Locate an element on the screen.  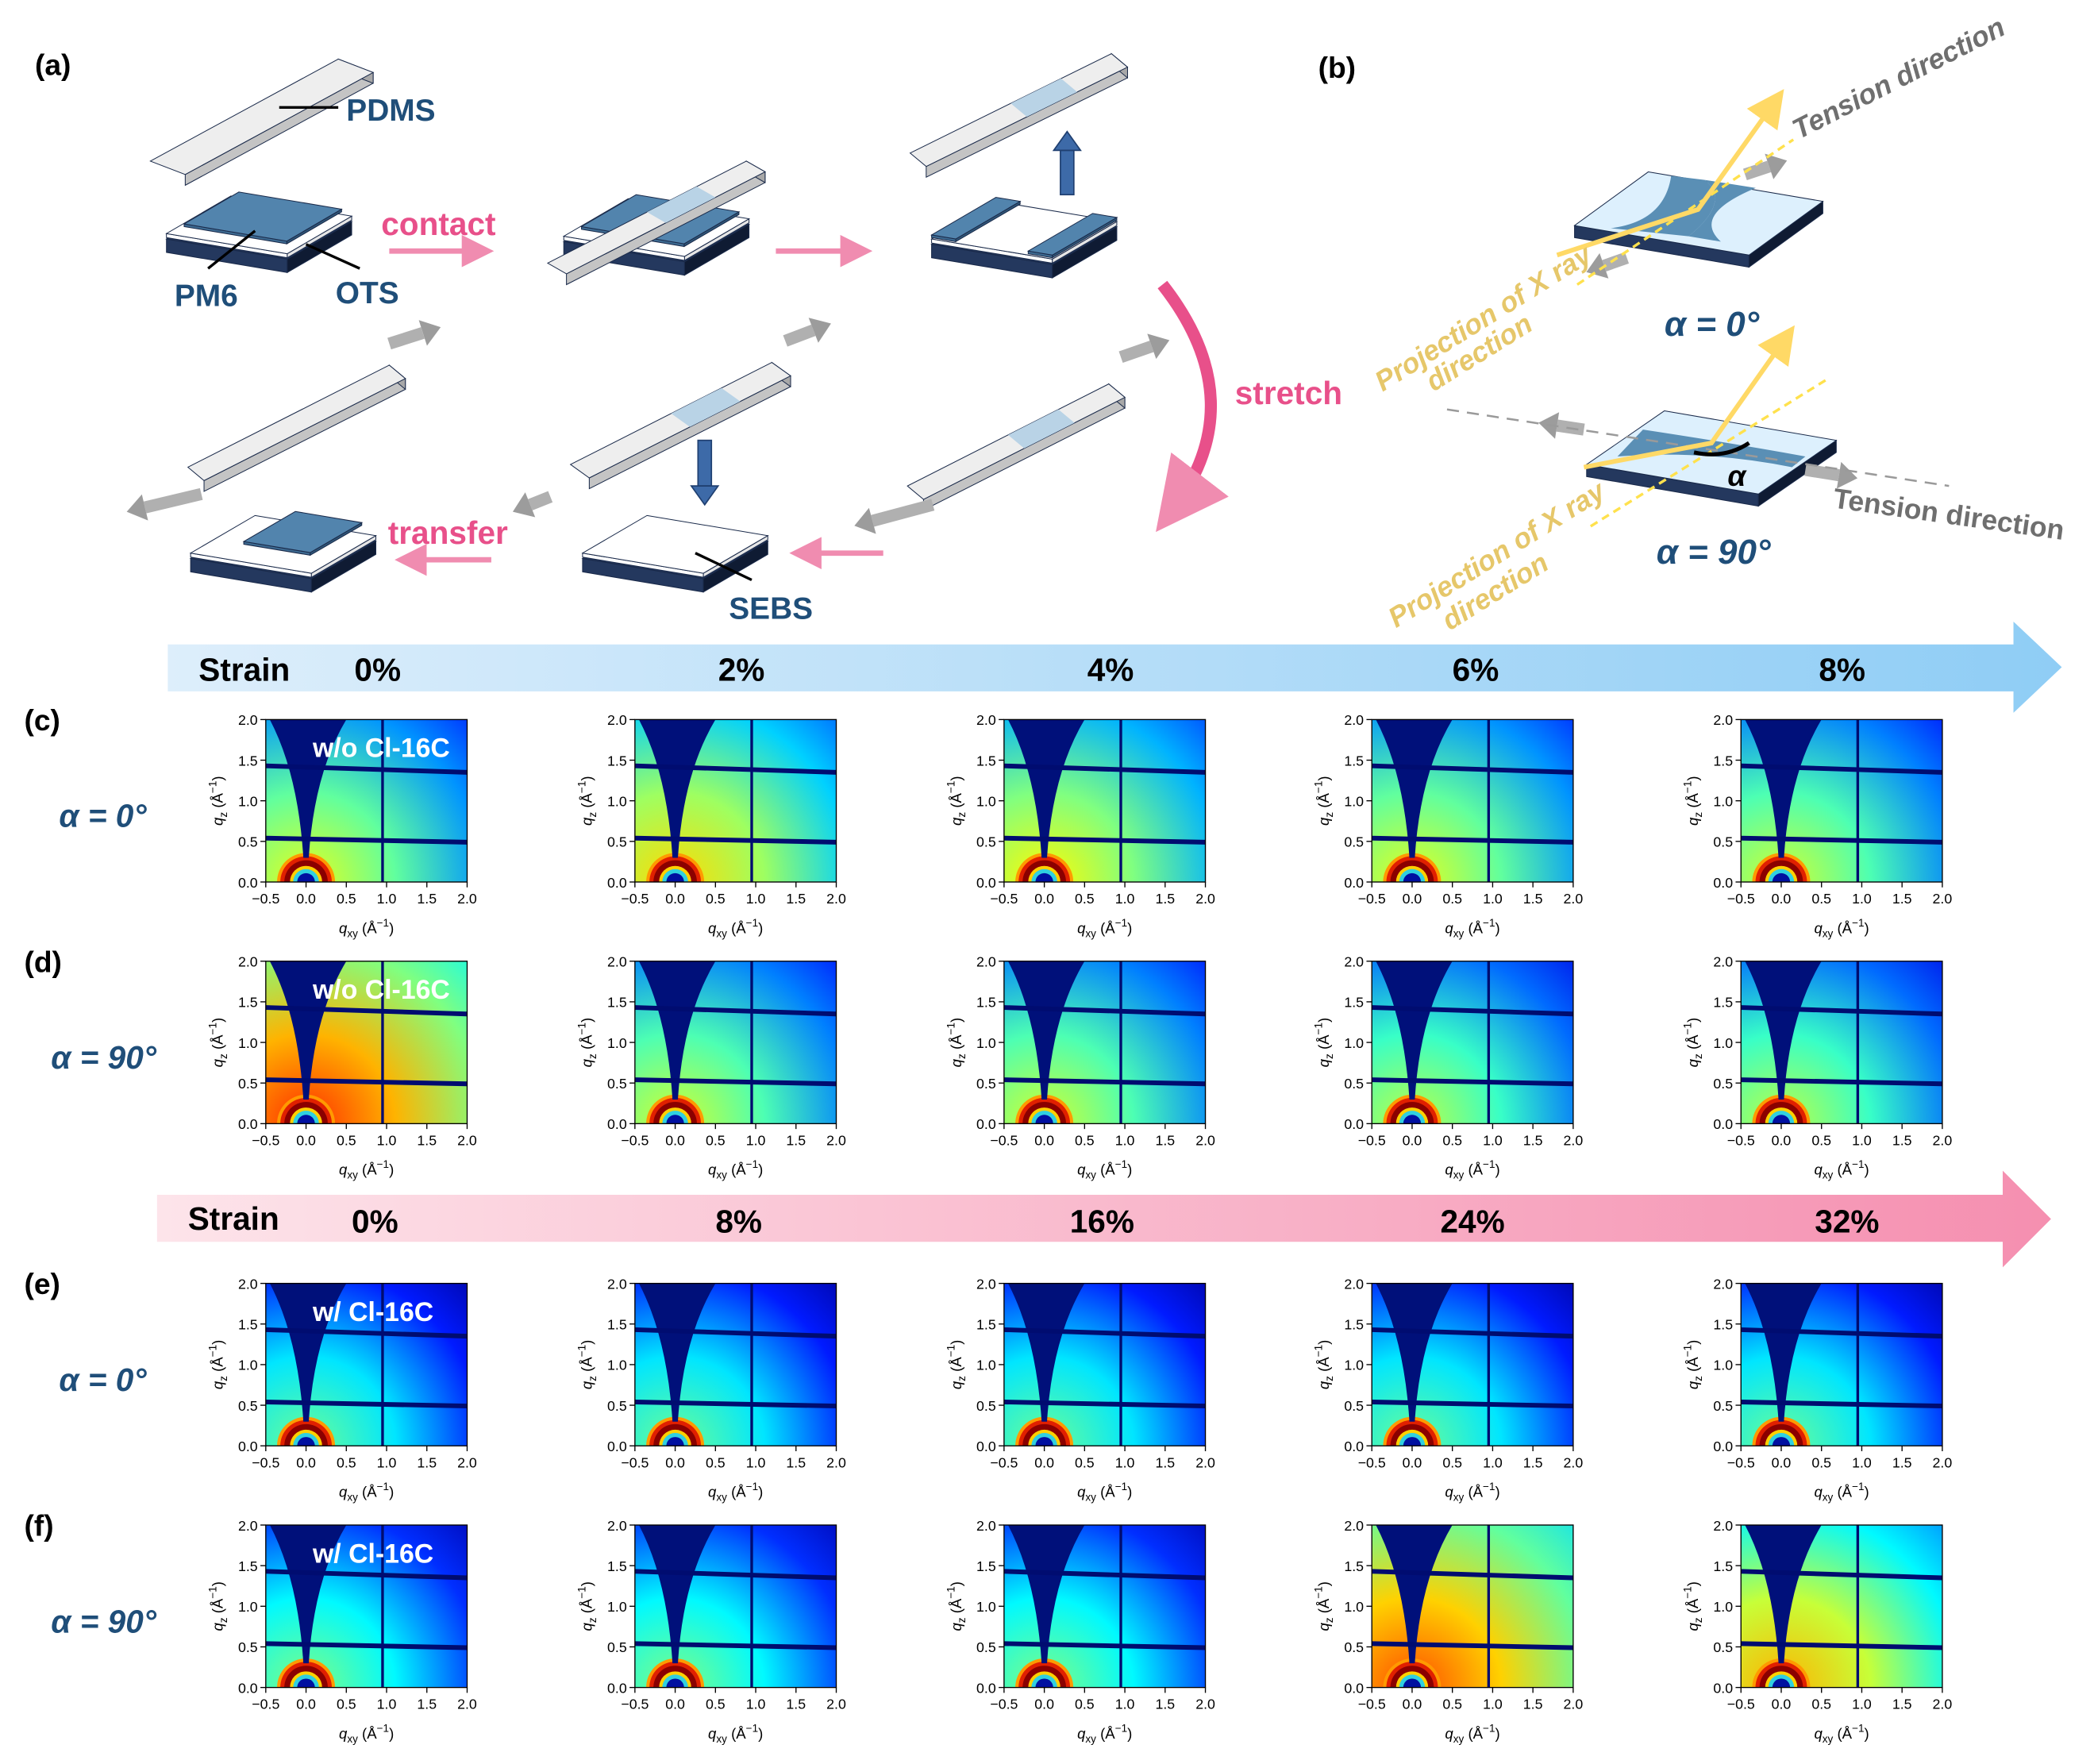
strain-value: 6% is located at coordinates (1476, 669).